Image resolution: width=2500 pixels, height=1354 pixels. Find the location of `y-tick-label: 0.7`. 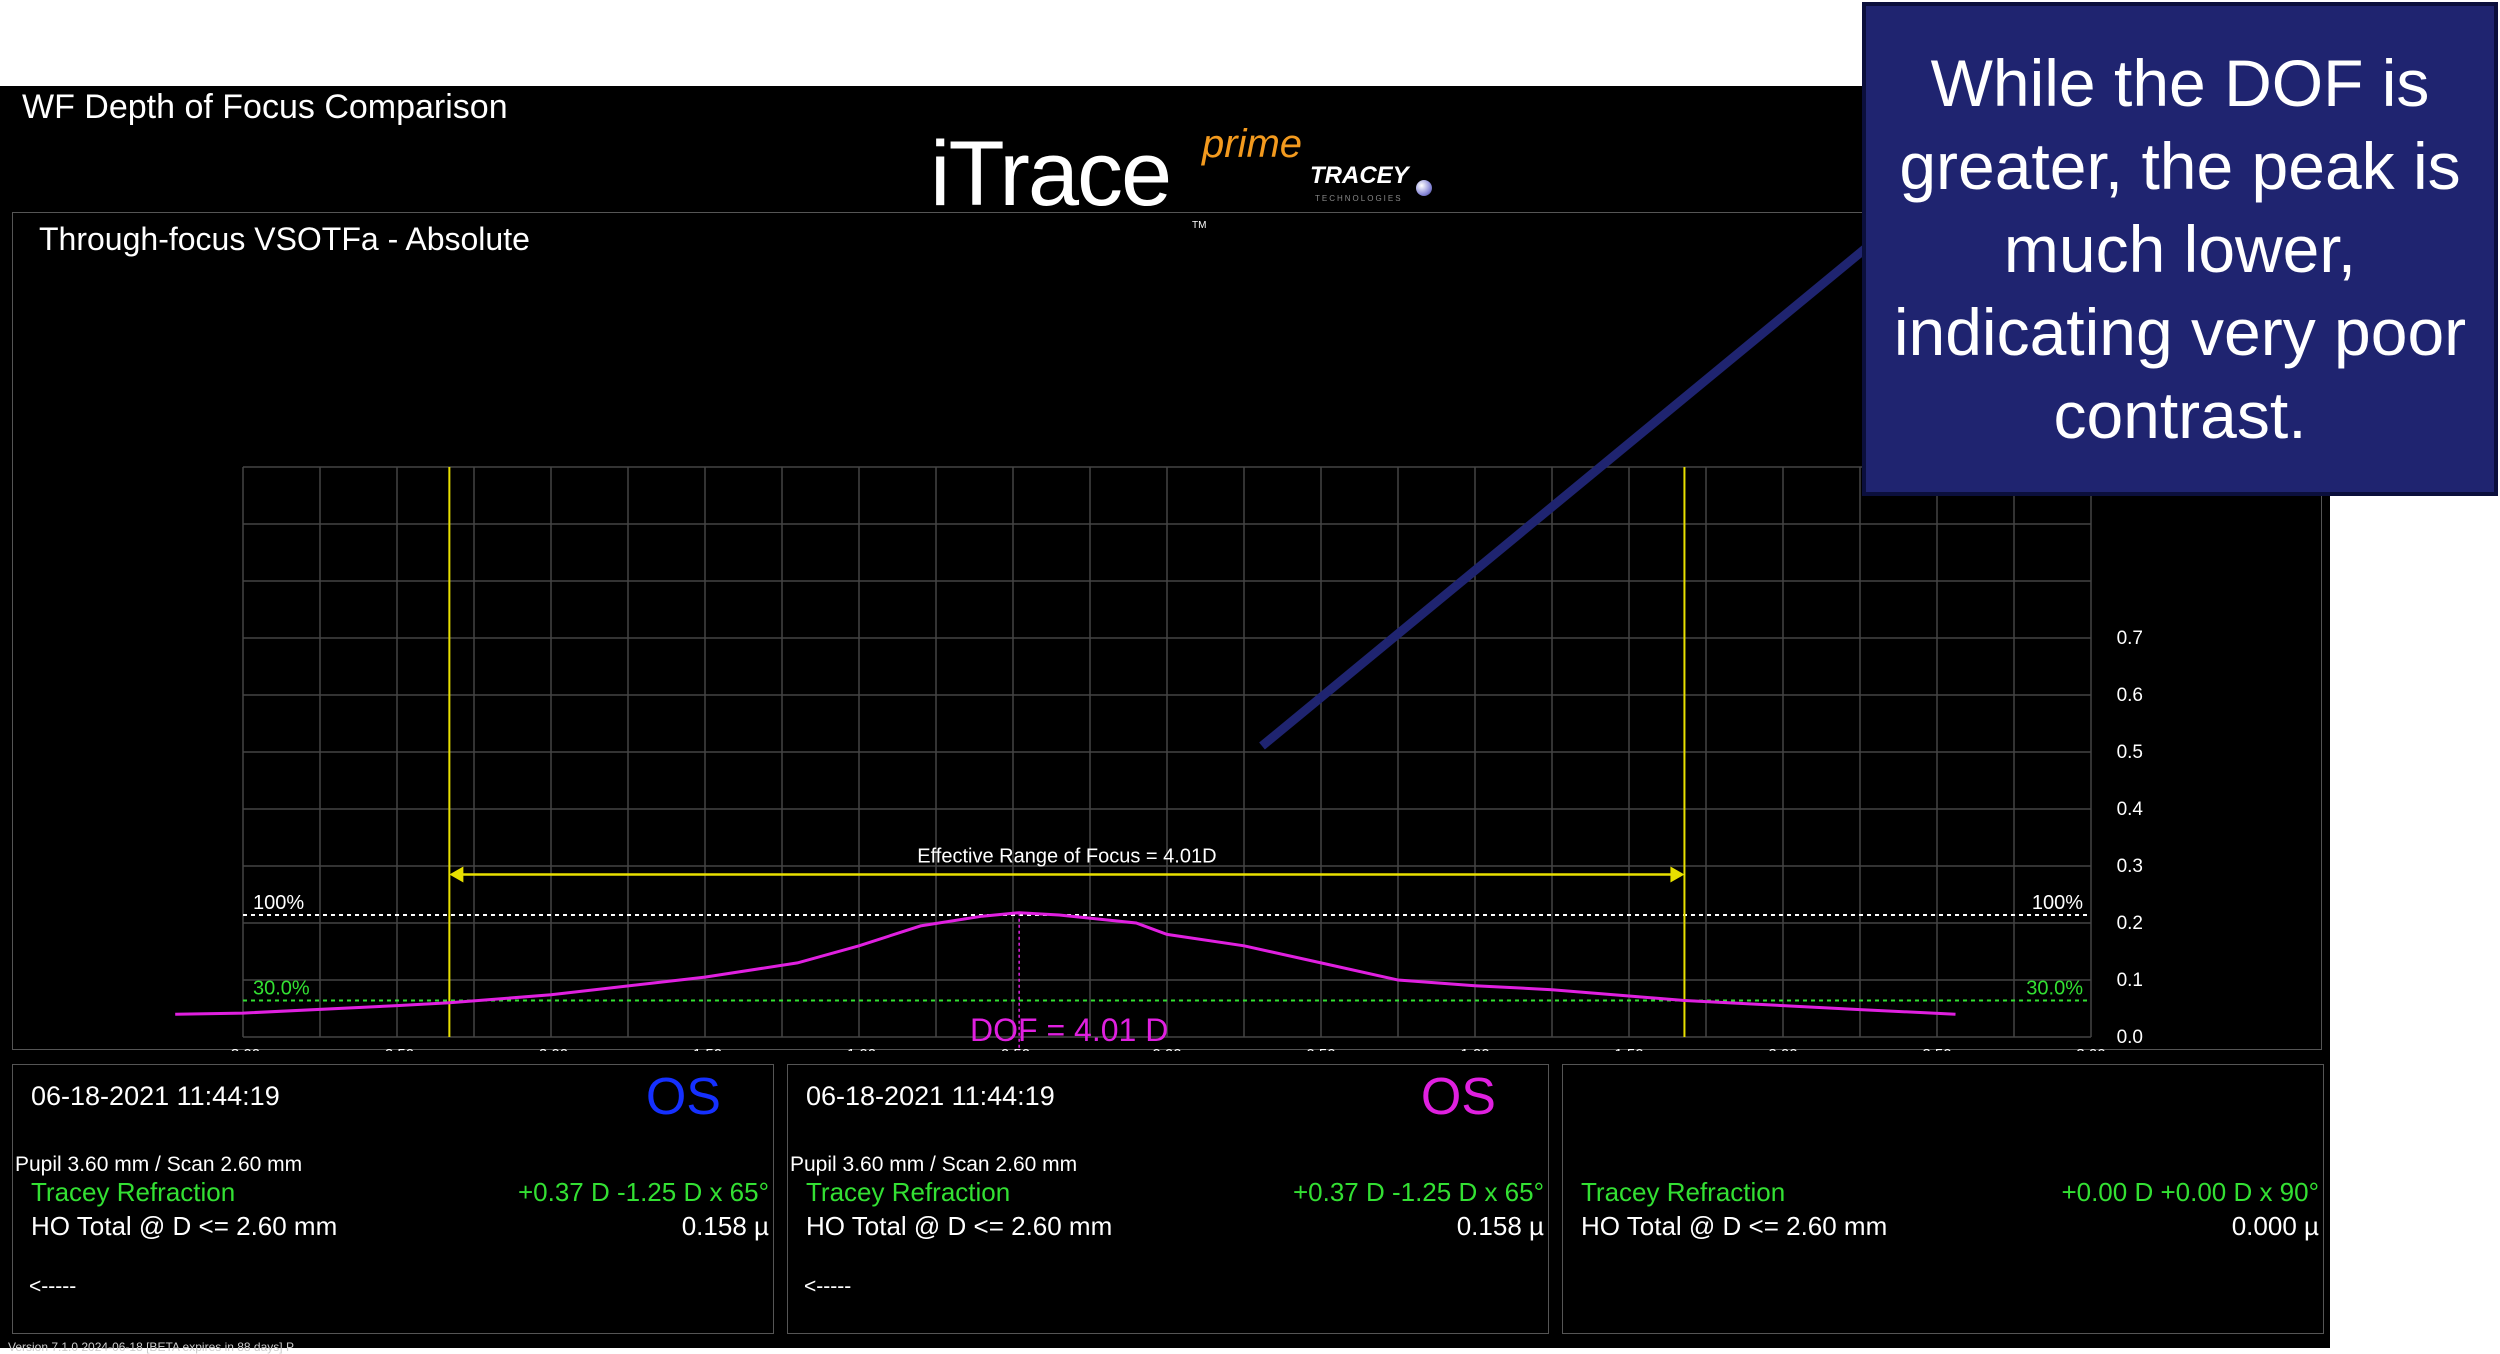

y-tick-label: 0.7 is located at coordinates (2130, 638).